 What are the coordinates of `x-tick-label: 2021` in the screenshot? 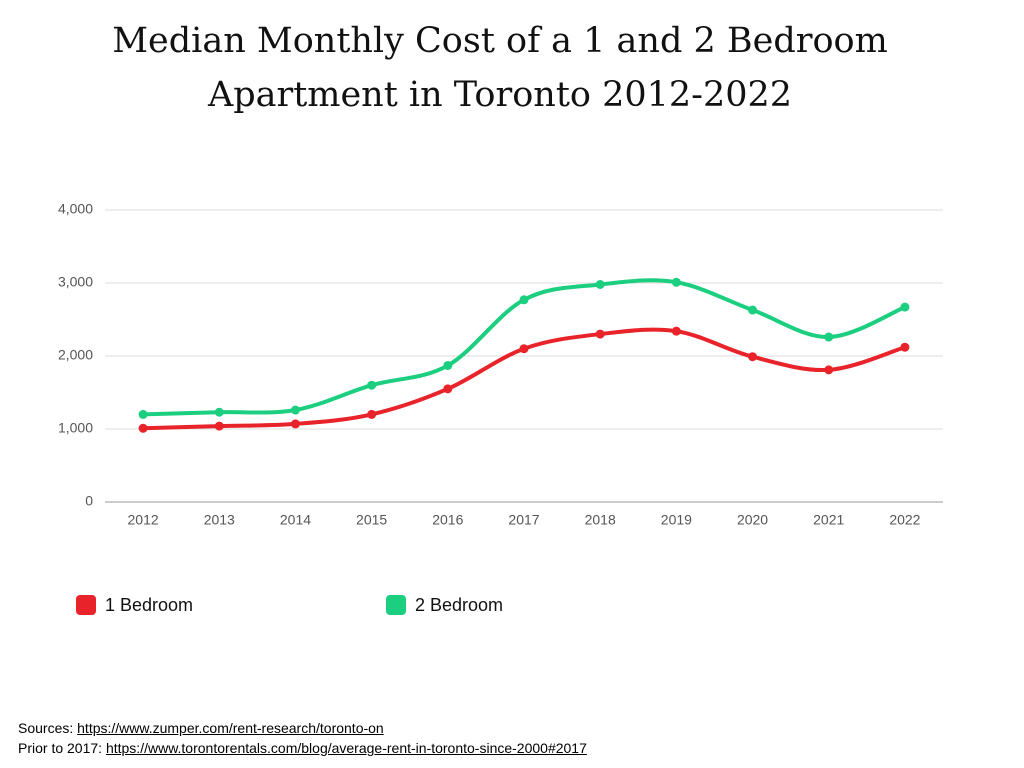 It's located at (828, 520).